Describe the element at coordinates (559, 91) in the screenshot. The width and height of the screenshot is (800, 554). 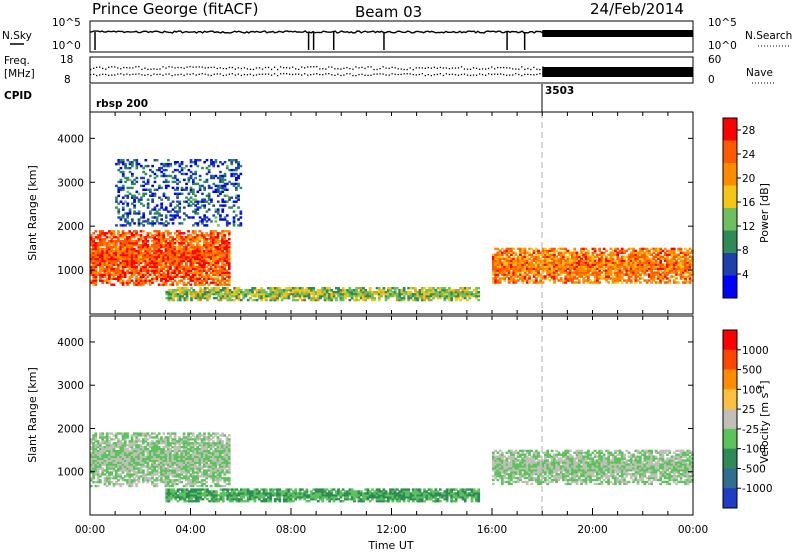
I see `cpid-segment-2-name: 3503` at that location.